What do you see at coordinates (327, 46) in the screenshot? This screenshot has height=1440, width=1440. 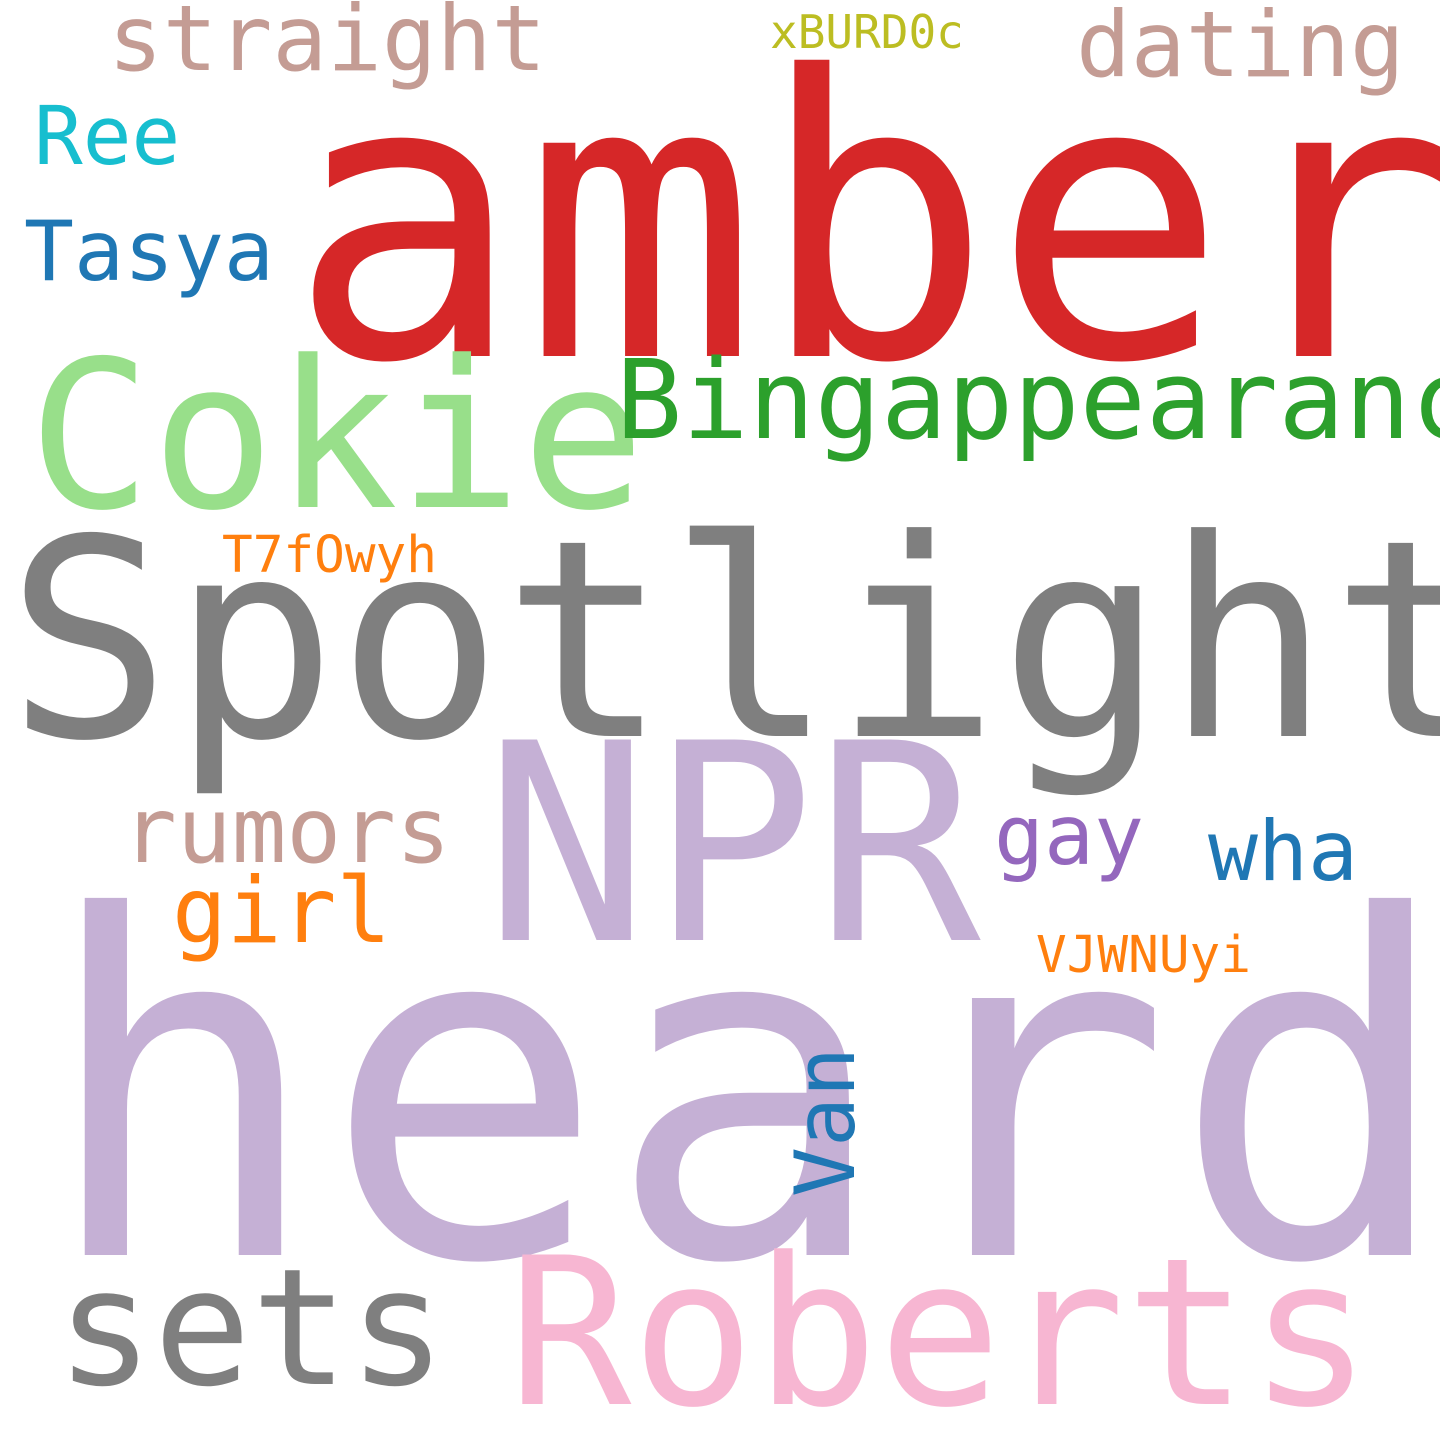 I see `word-straight: straight` at bounding box center [327, 46].